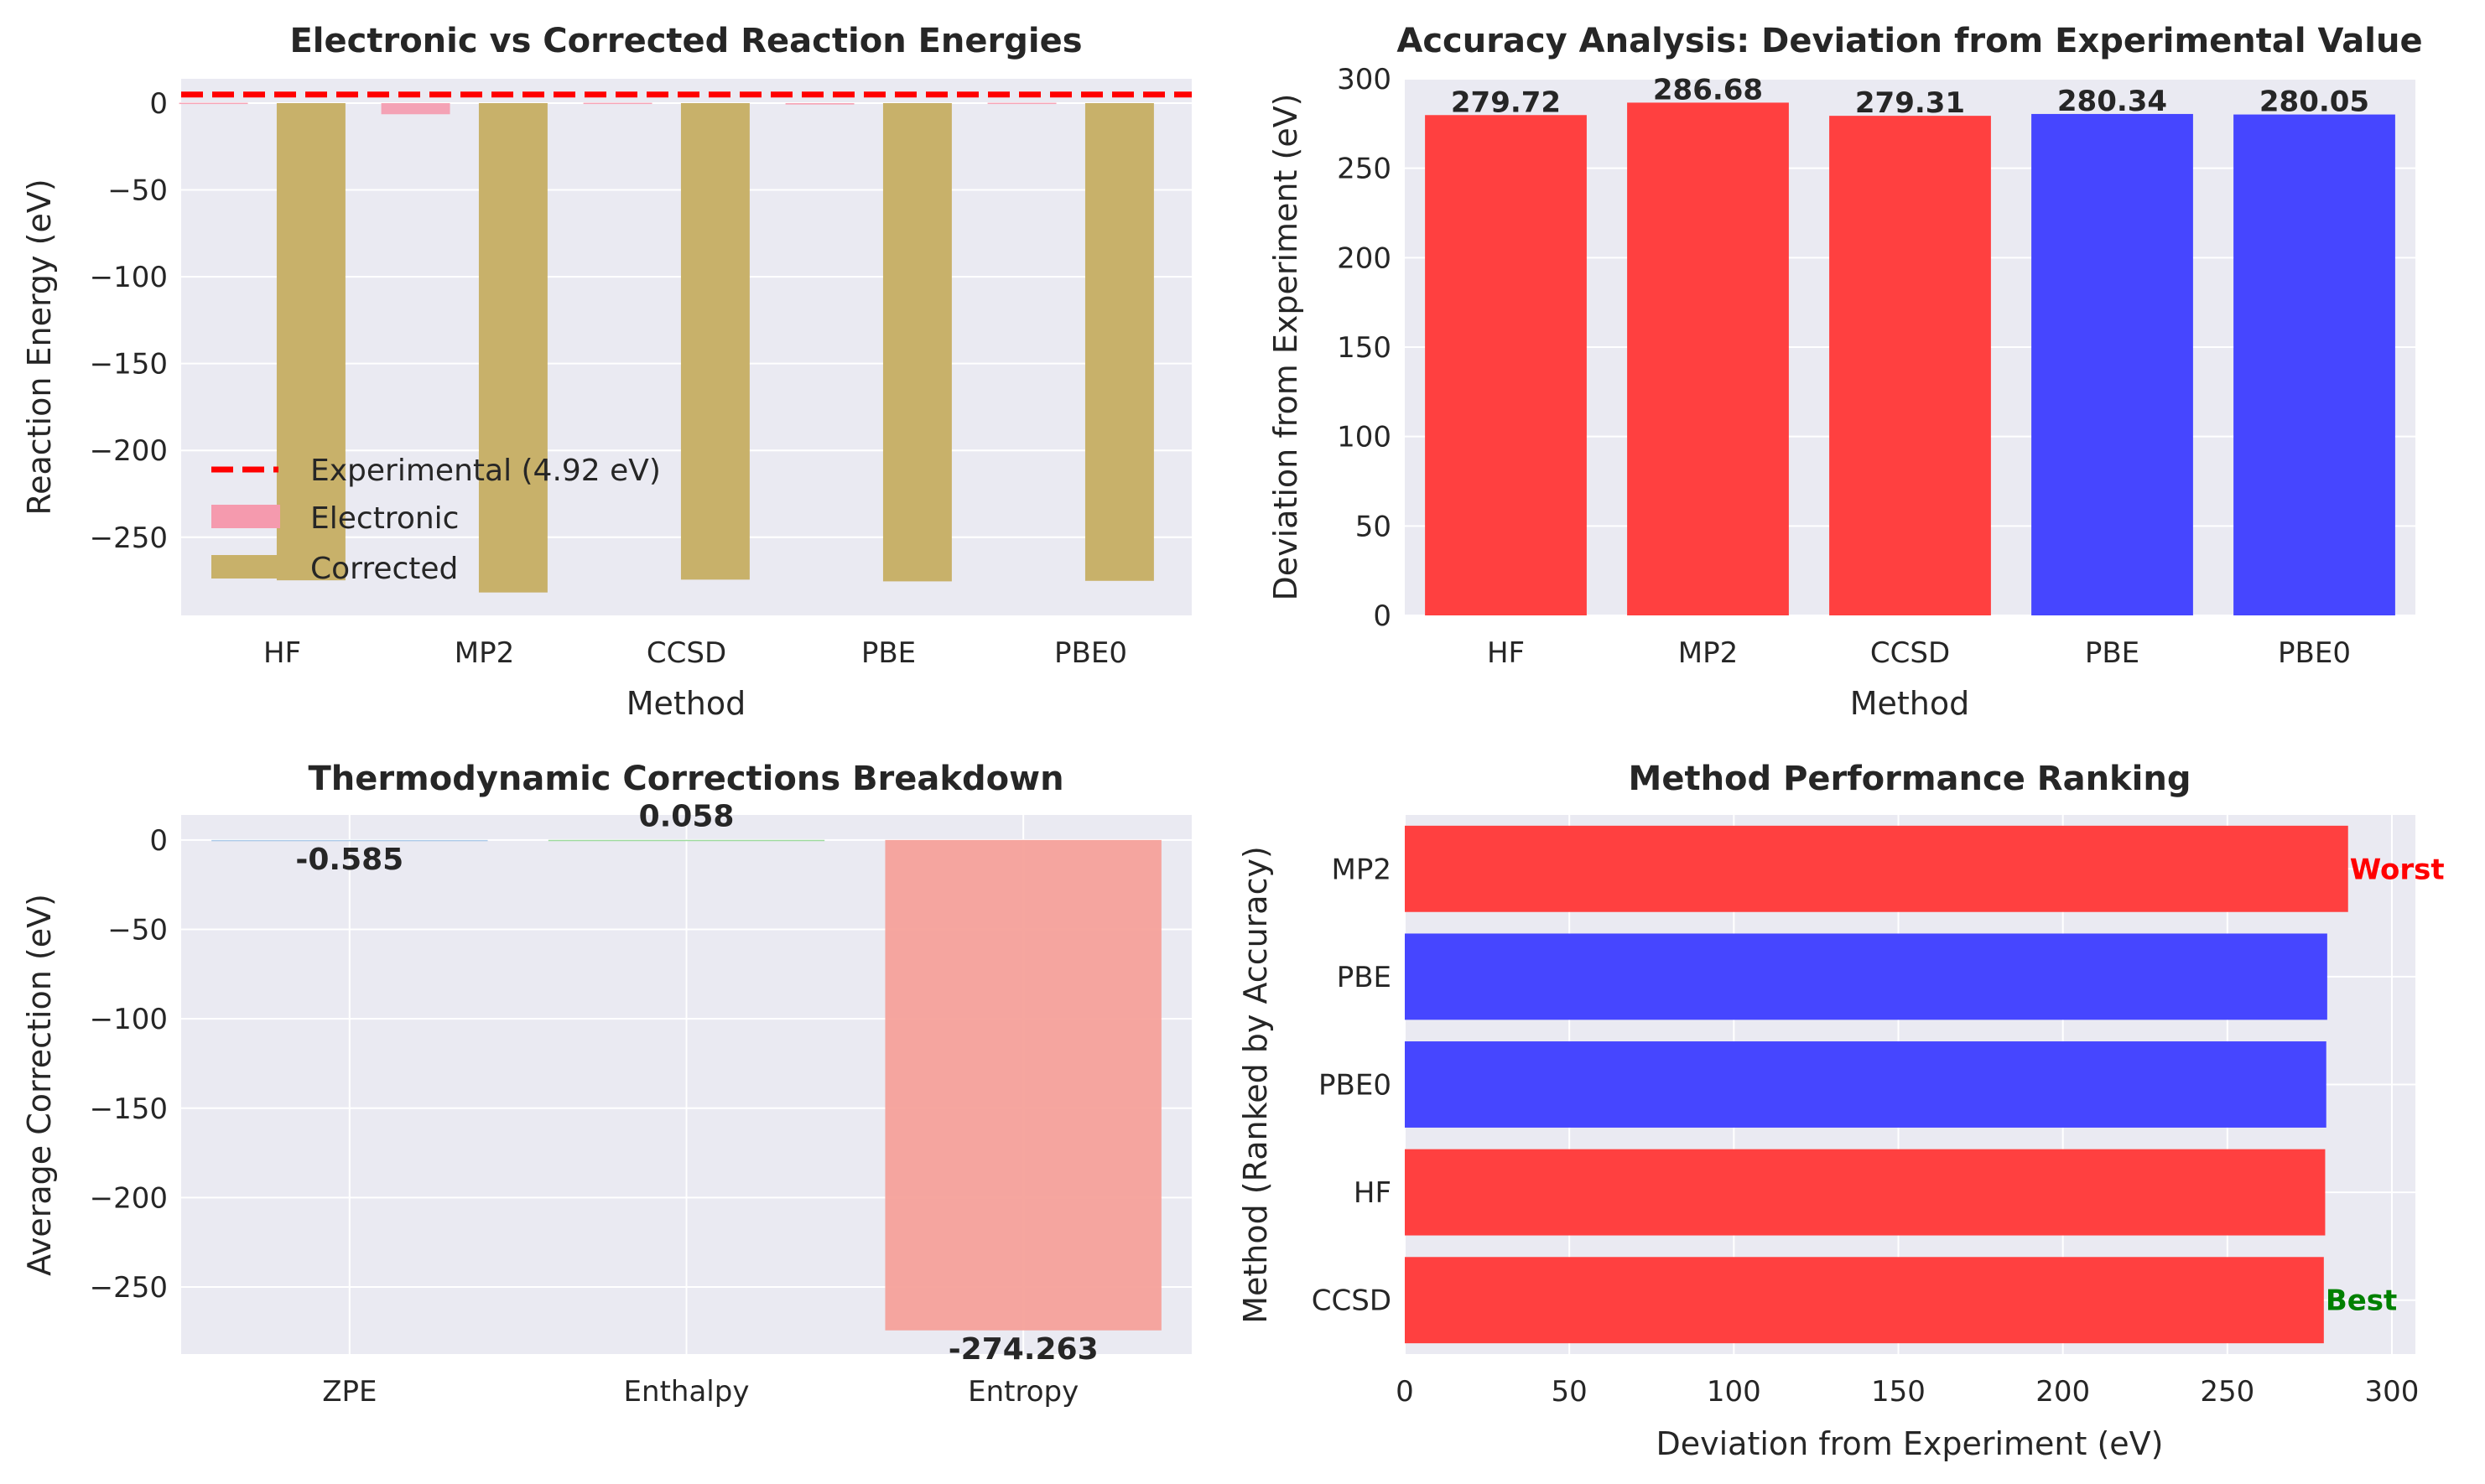  Describe the element at coordinates (1364, 258) in the screenshot. I see `y-tick-label: 200` at that location.